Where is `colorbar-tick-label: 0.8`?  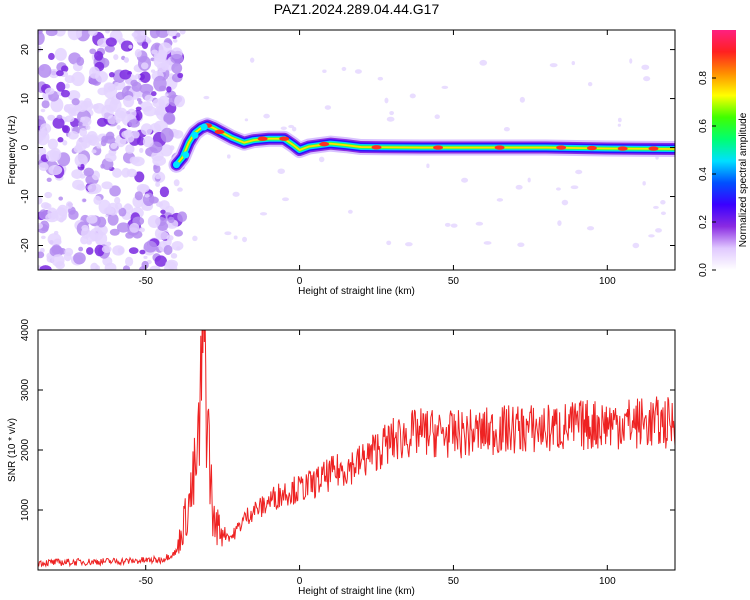
colorbar-tick-label: 0.8 is located at coordinates (703, 78).